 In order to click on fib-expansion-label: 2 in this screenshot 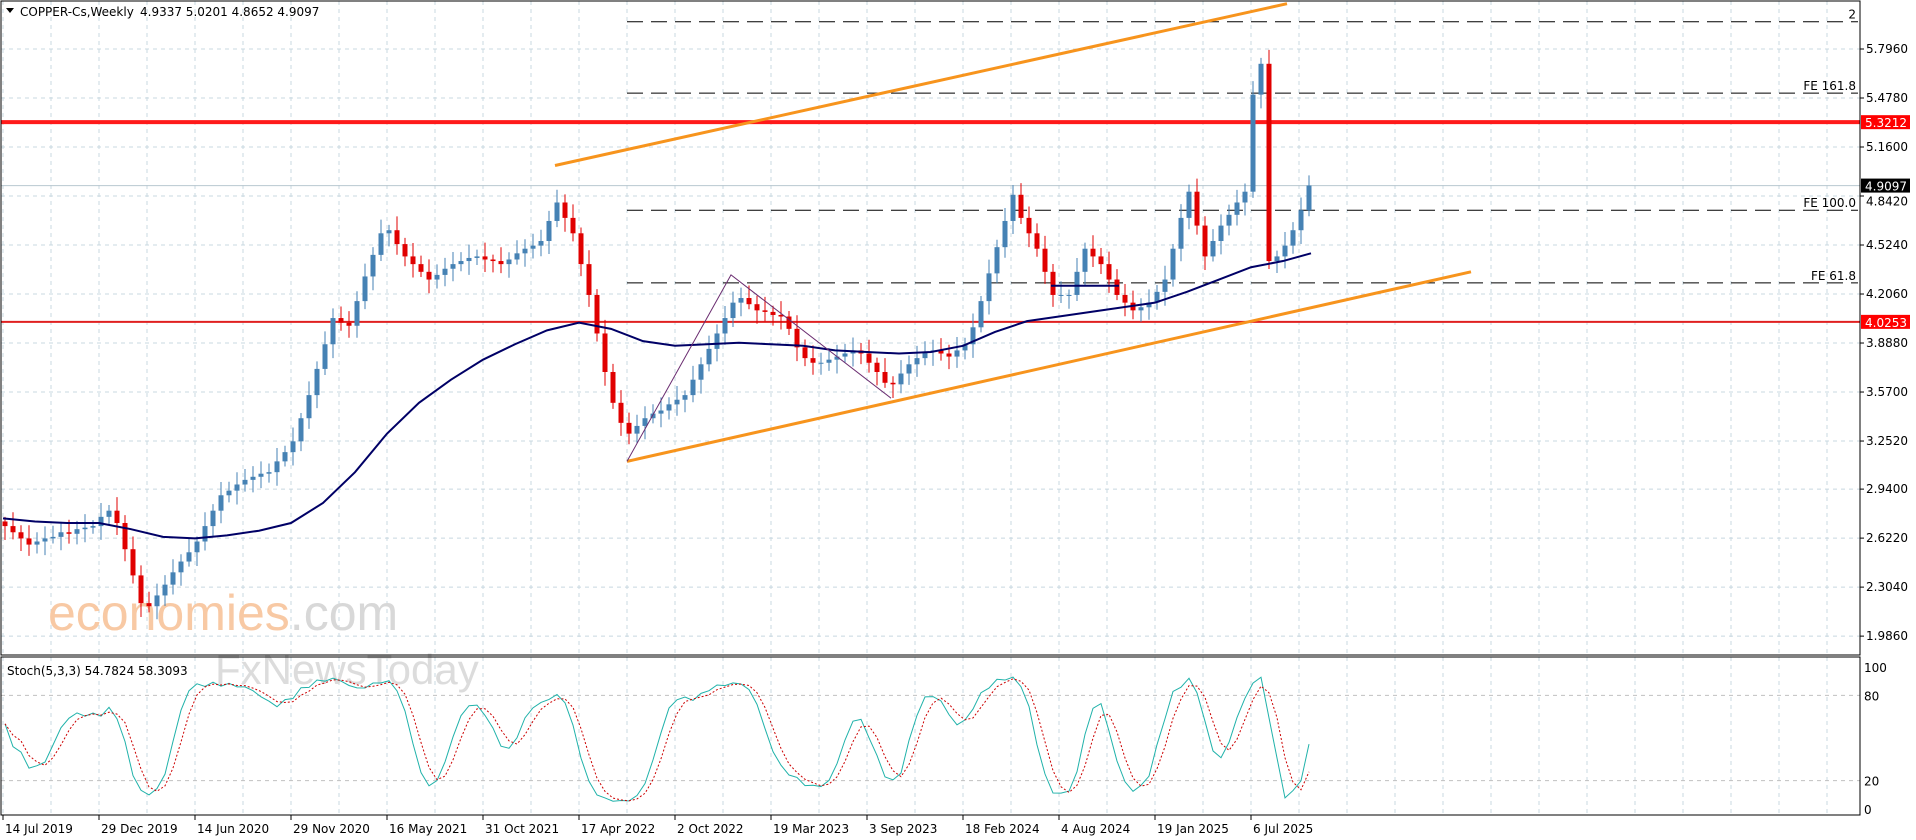, I will do `click(1852, 15)`.